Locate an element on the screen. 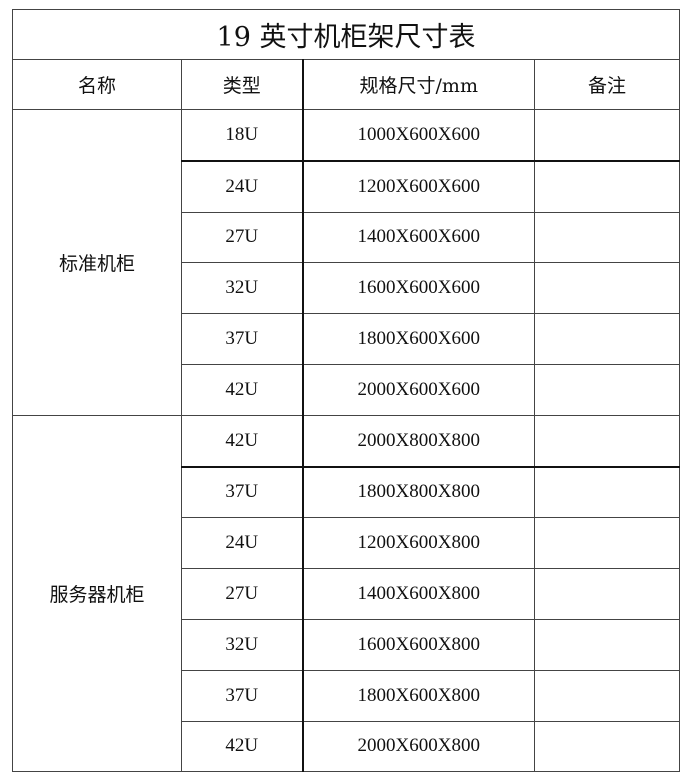  size-cell: 1400X600X600 is located at coordinates (418, 237).